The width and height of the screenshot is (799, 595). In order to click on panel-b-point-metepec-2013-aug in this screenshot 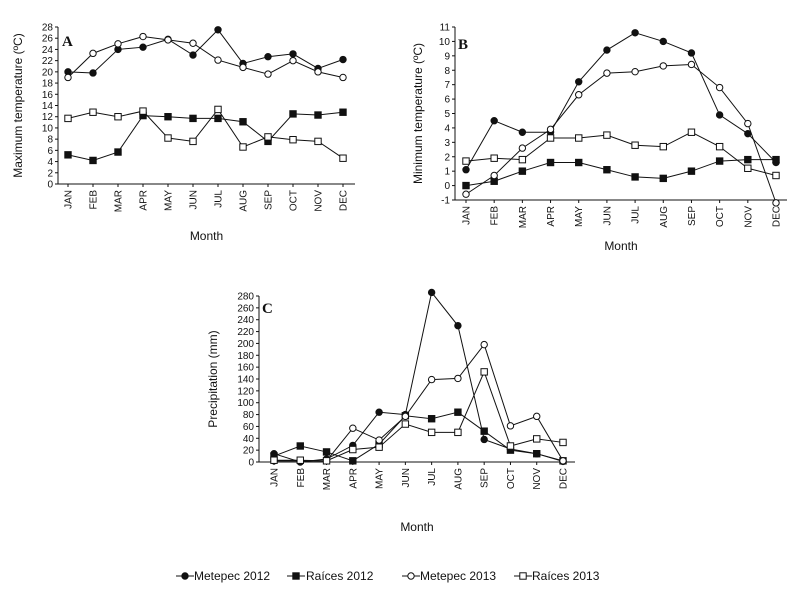, I will do `click(663, 66)`.